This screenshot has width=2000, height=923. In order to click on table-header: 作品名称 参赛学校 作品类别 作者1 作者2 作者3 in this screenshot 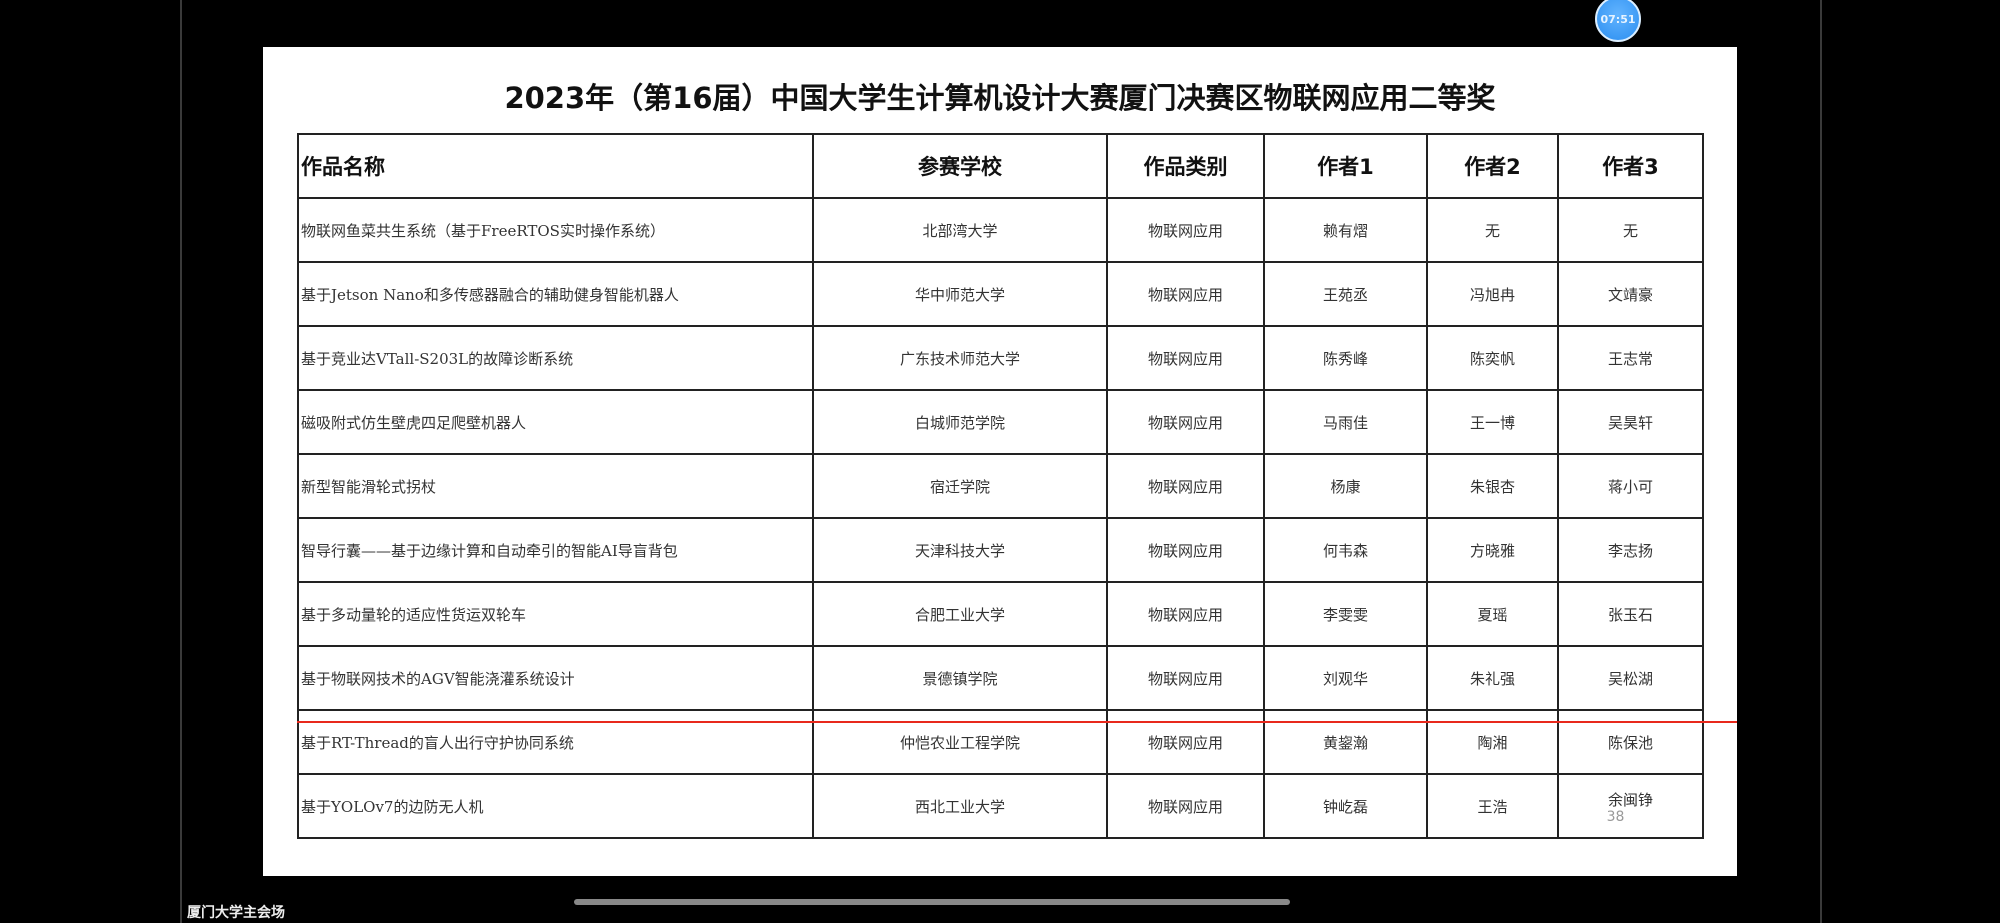, I will do `click(1000, 166)`.